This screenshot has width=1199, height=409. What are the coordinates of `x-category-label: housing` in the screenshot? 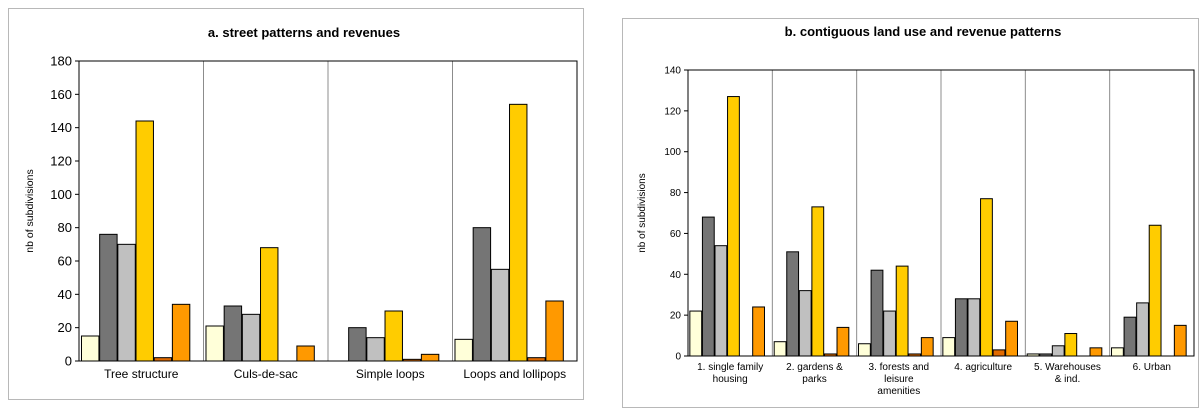 It's located at (730, 379).